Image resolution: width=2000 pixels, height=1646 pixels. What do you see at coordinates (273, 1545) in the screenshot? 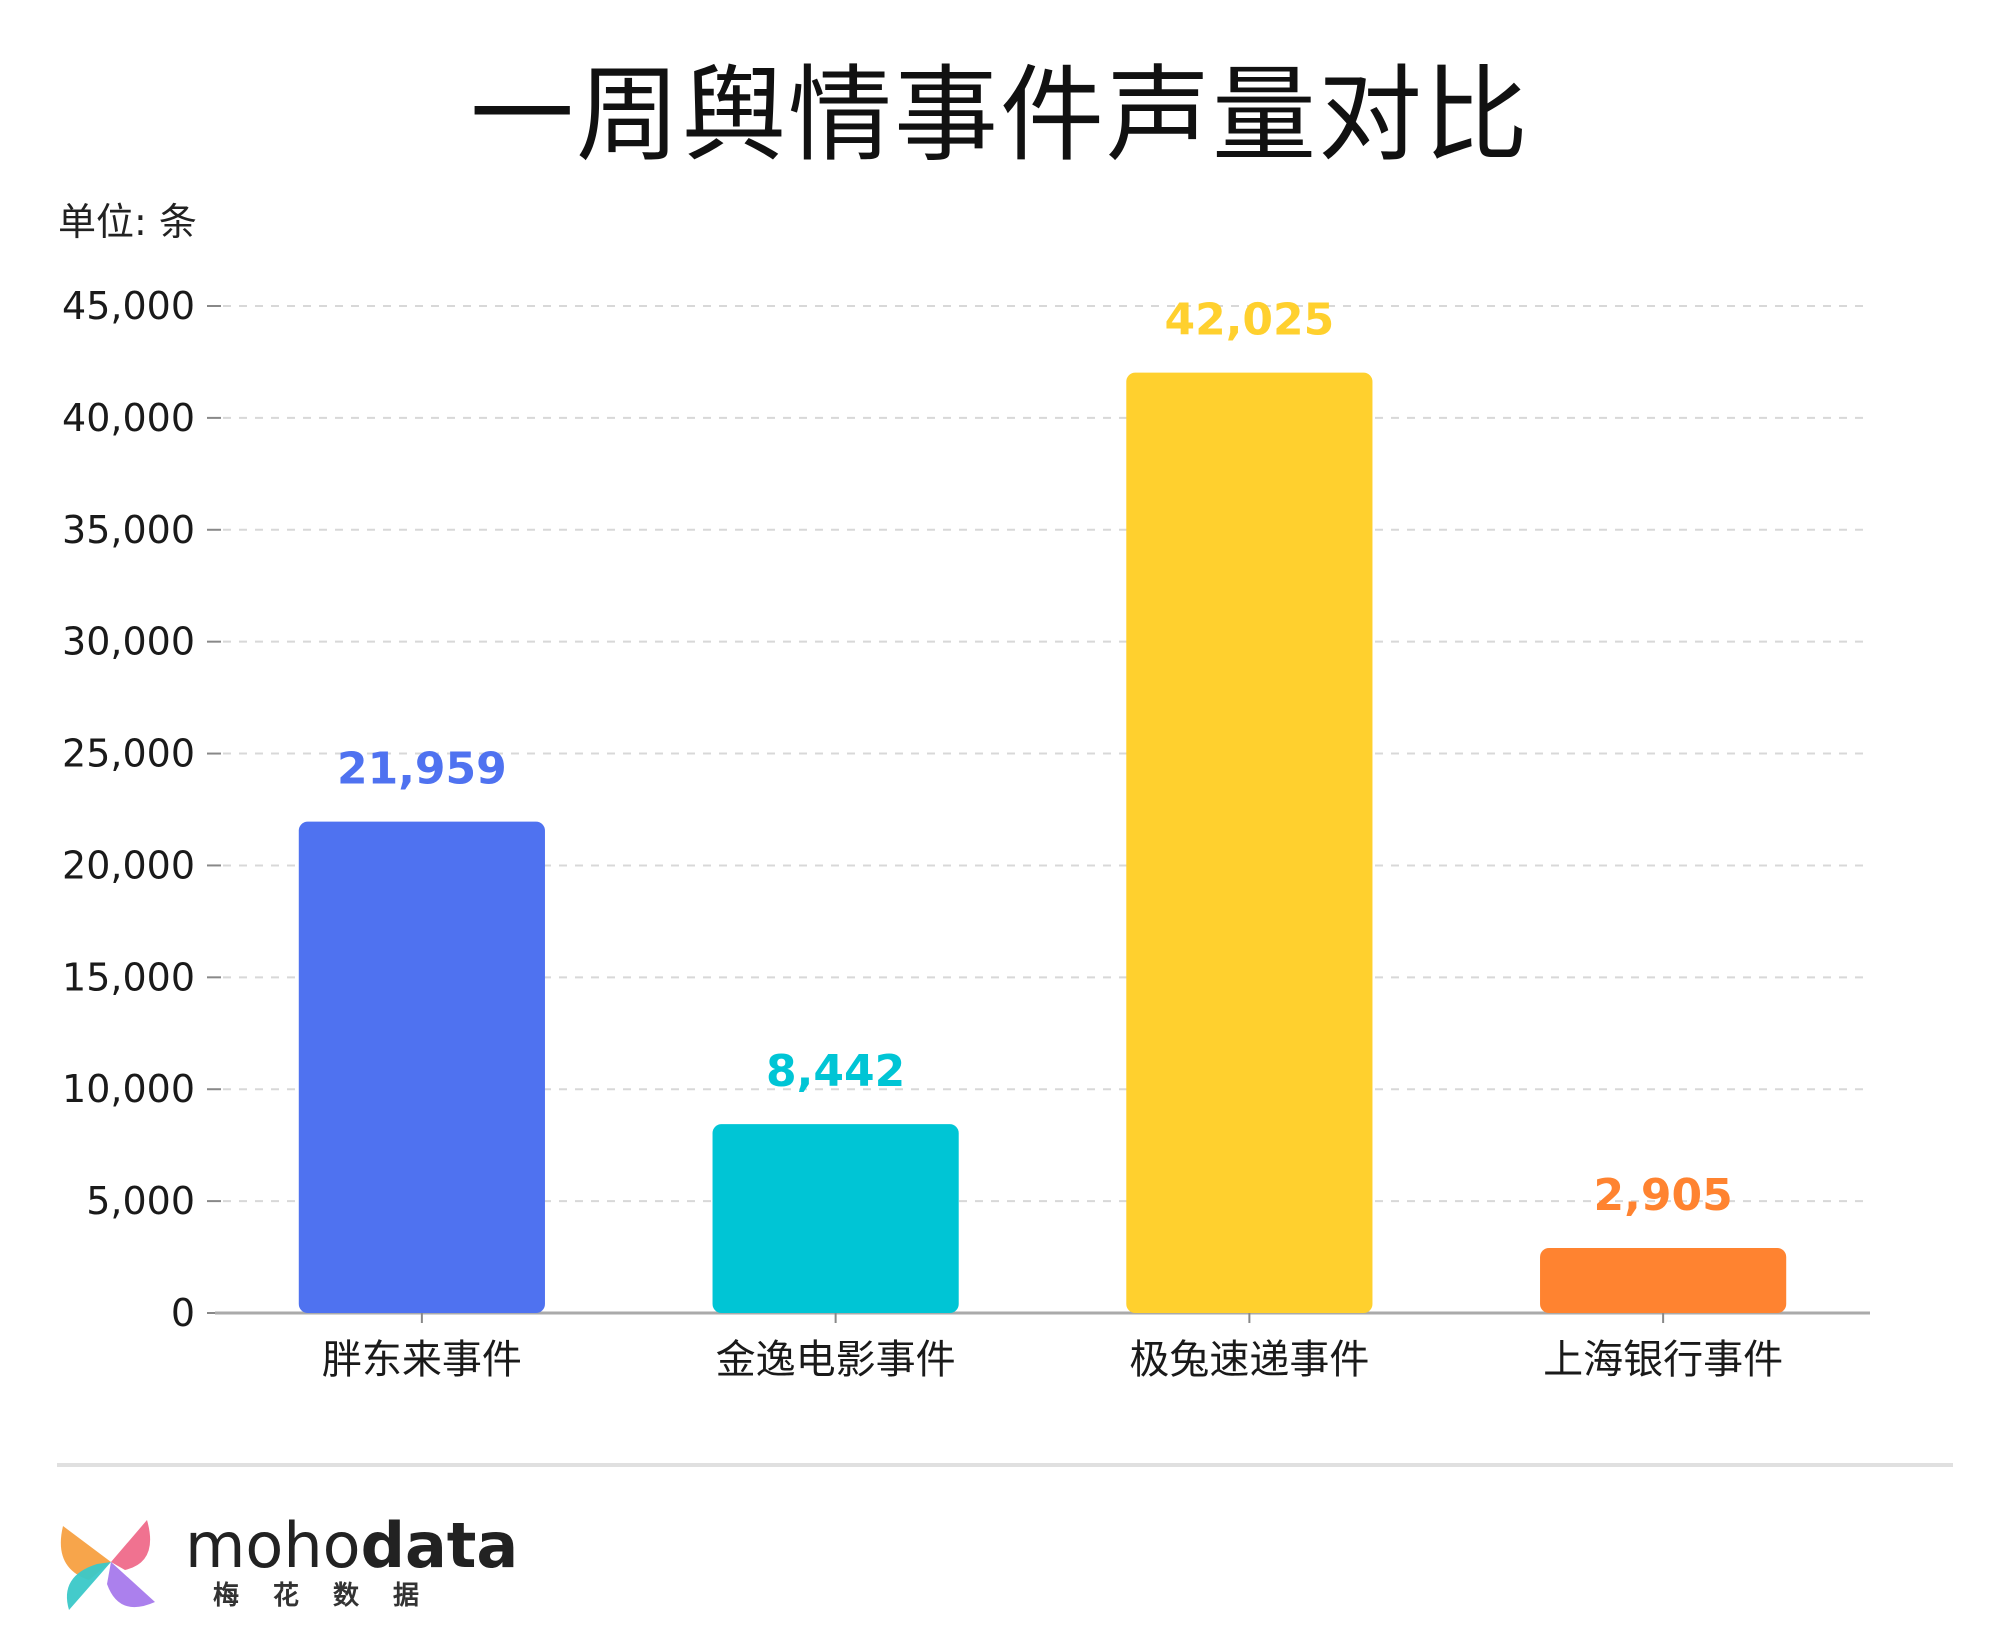
I see `brand-name-light: moho` at bounding box center [273, 1545].